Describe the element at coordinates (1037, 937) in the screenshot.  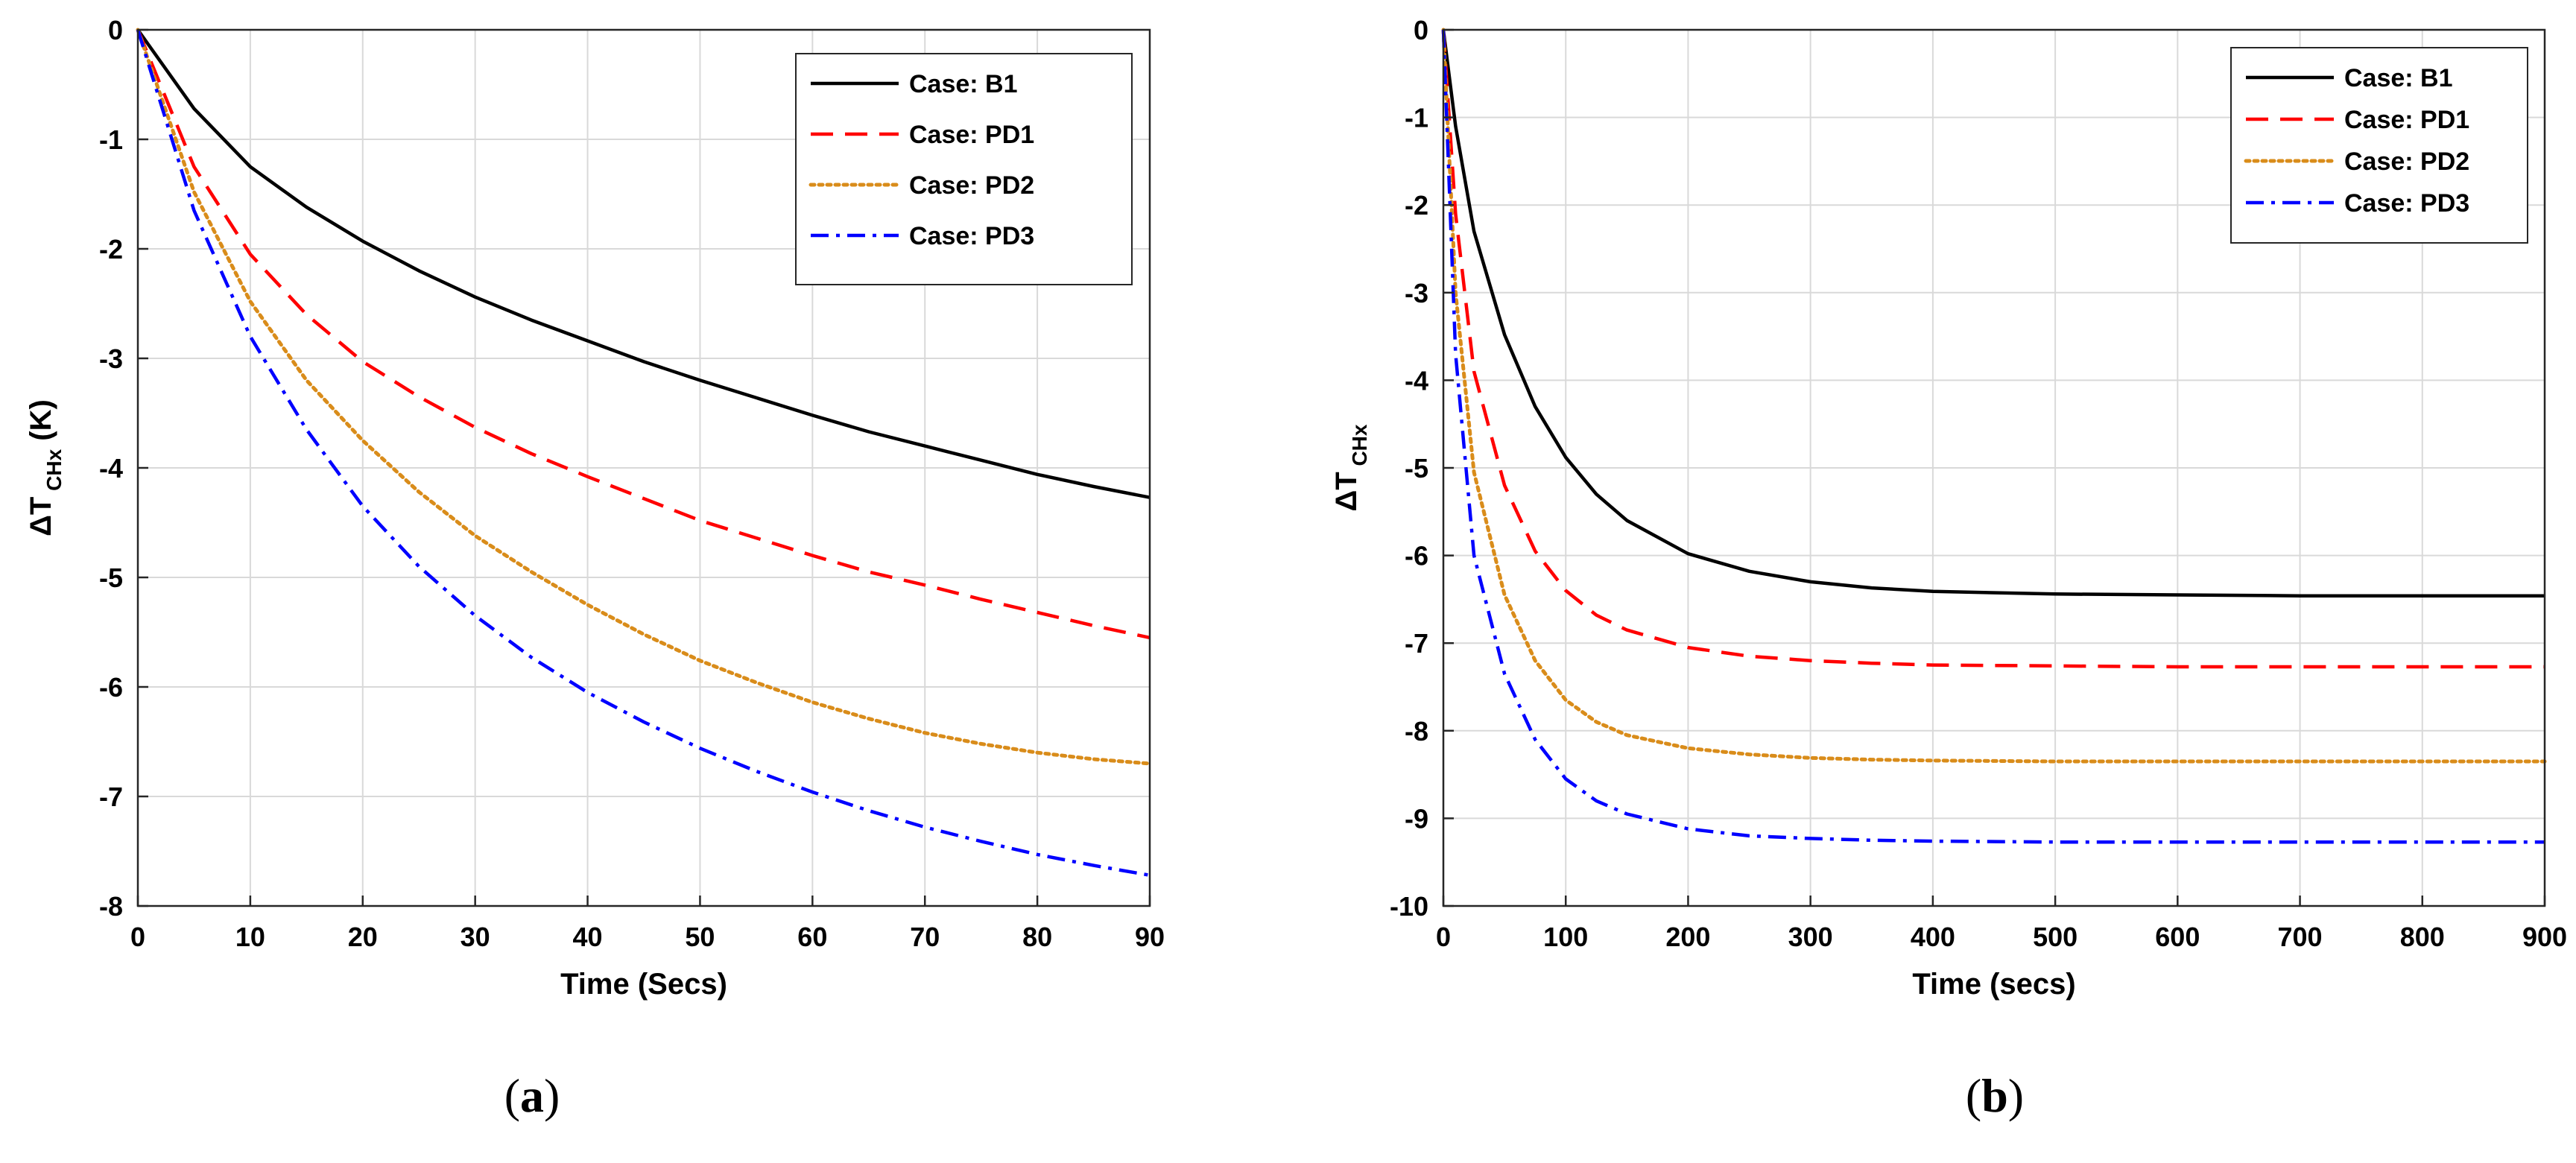
I see `x-tick-label: 80` at that location.